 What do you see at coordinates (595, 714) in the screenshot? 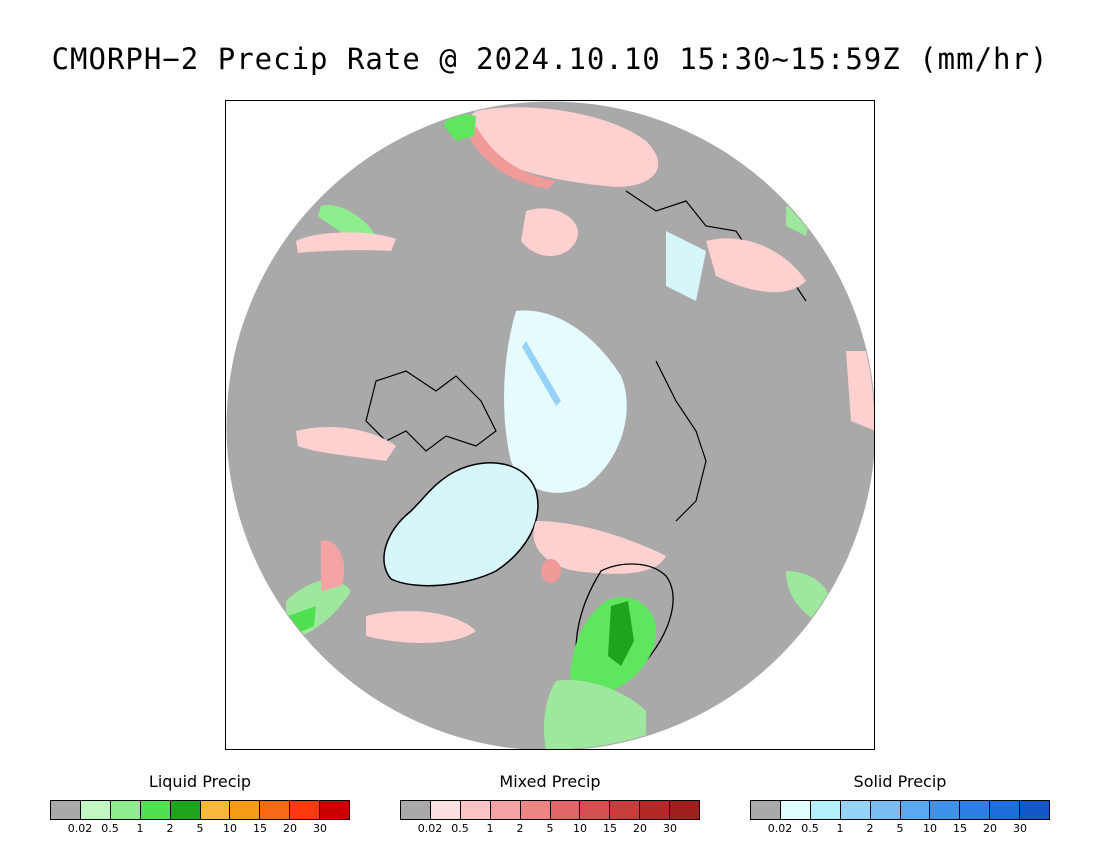
I see `region-europe-liquid` at bounding box center [595, 714].